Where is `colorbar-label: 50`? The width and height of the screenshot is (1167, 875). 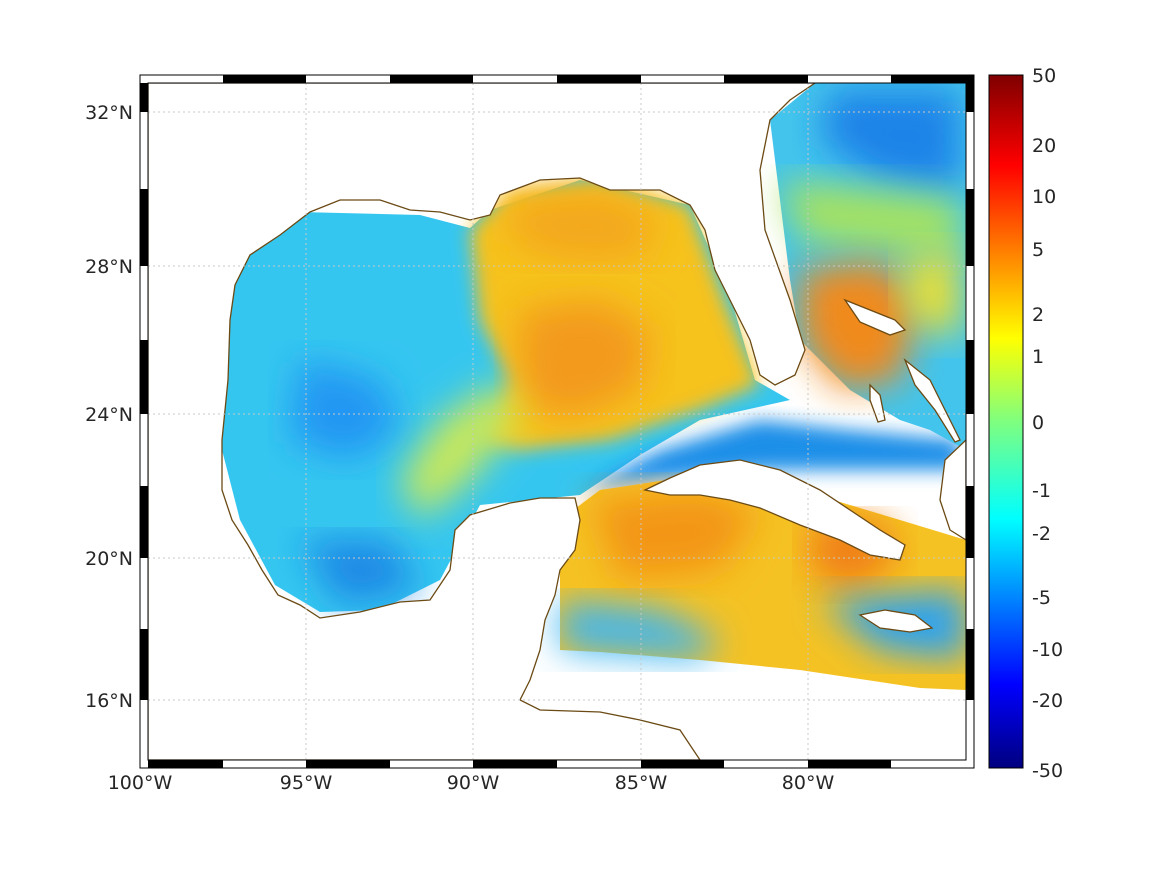 colorbar-label: 50 is located at coordinates (1044, 76).